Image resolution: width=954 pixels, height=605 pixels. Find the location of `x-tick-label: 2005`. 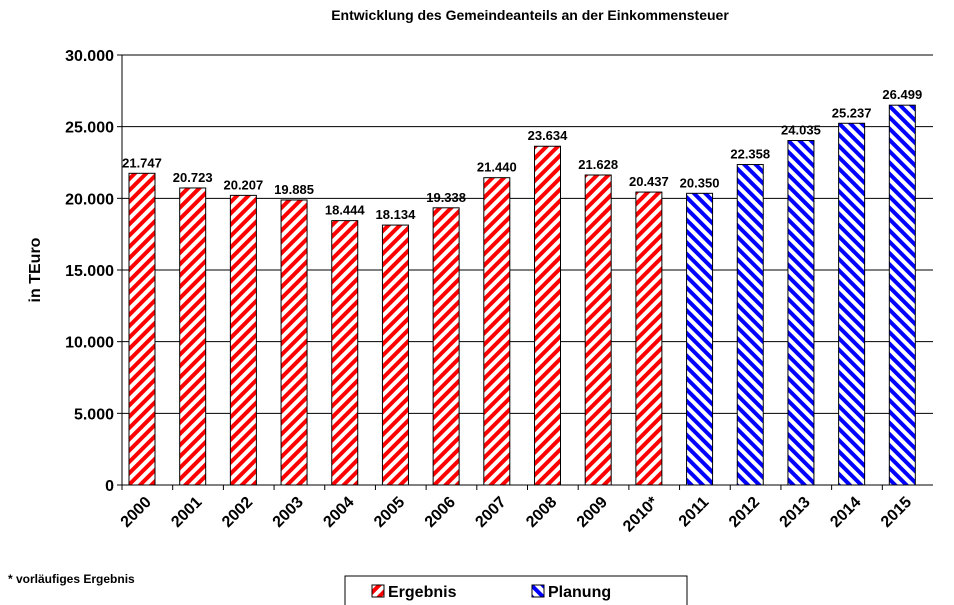

x-tick-label: 2005 is located at coordinates (389, 512).